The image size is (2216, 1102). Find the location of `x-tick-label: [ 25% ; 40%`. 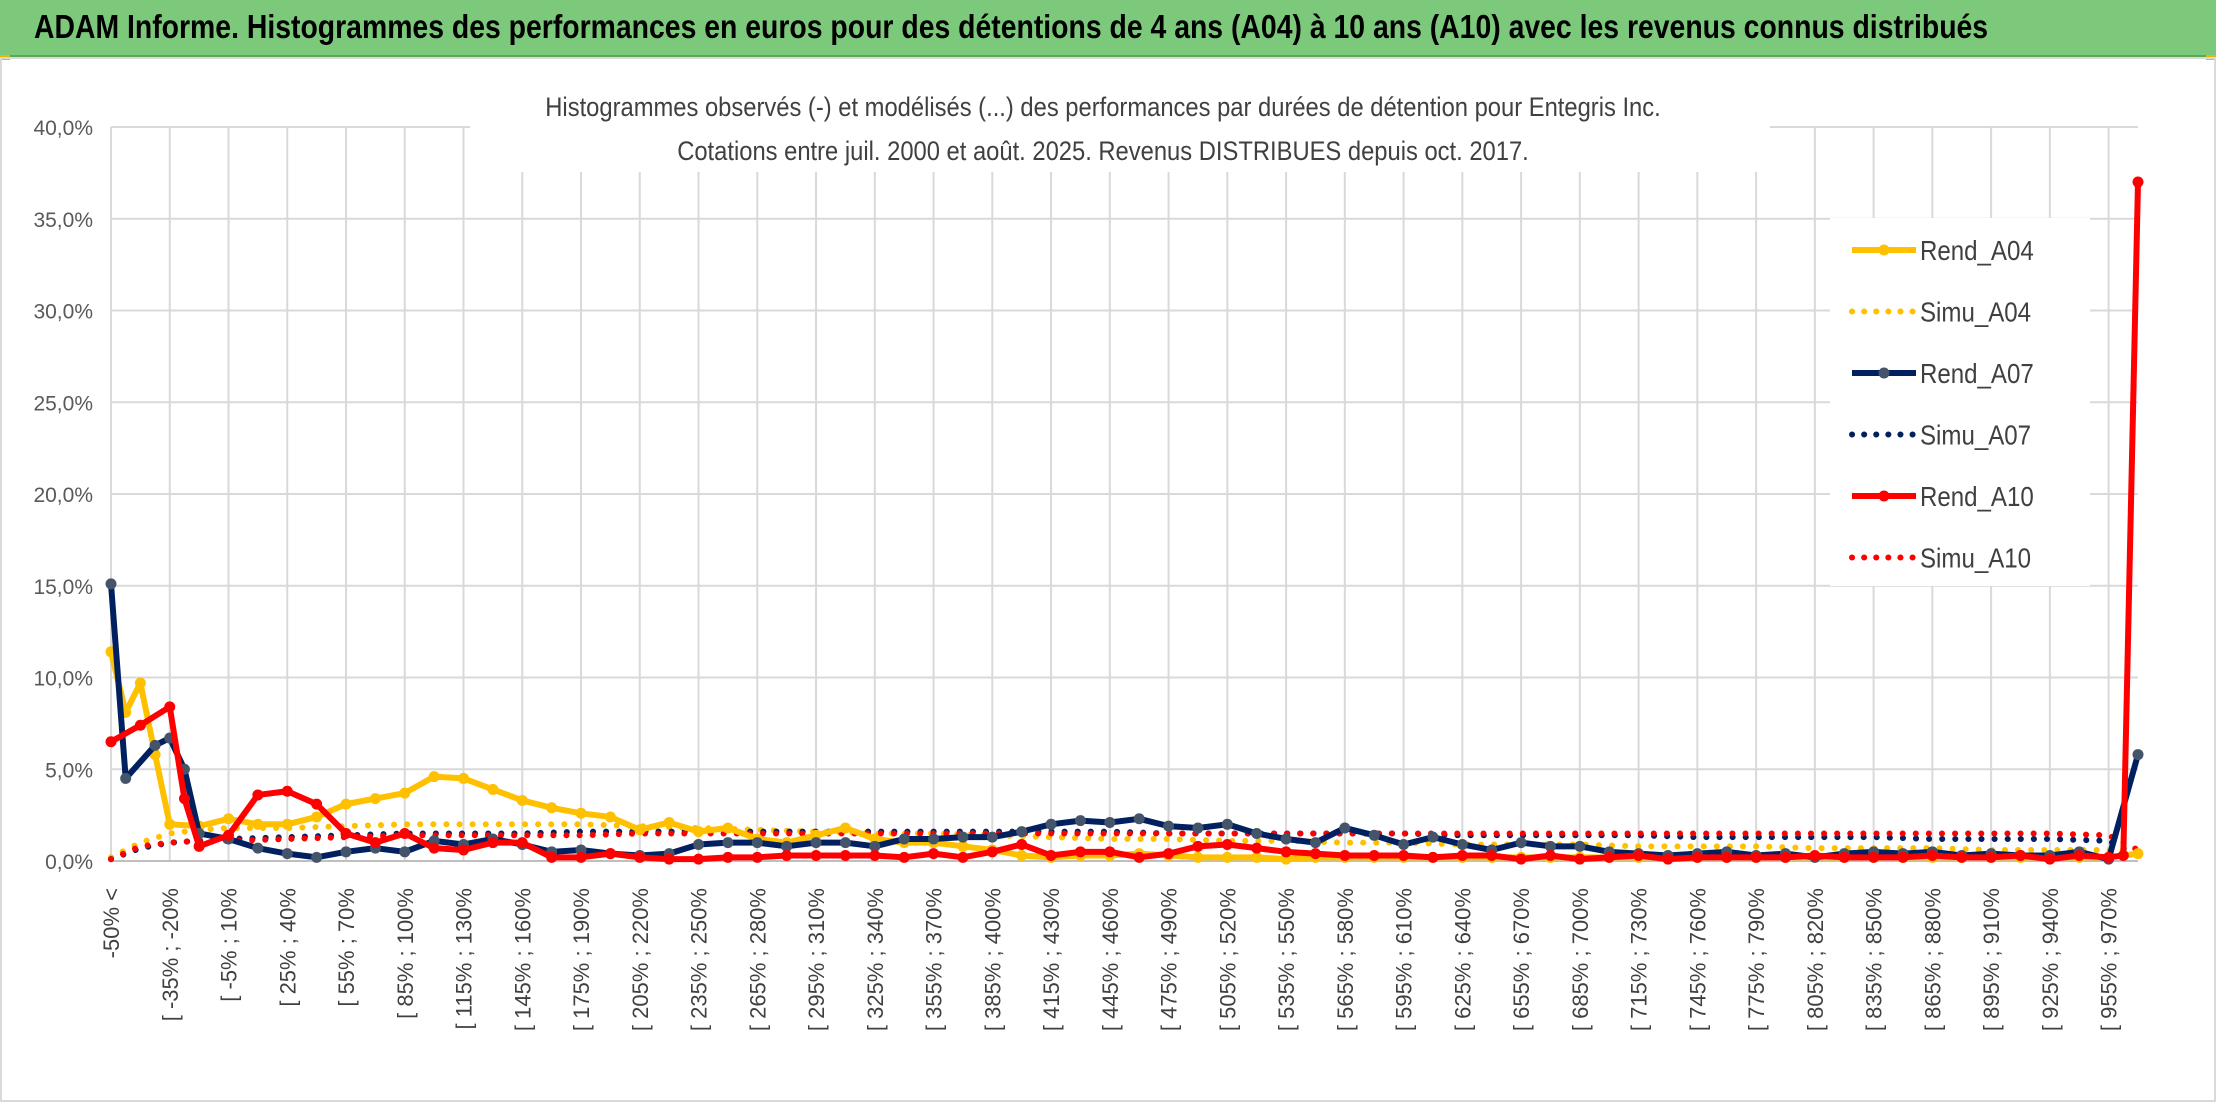

x-tick-label: [ 25% ; 40% is located at coordinates (287, 947).